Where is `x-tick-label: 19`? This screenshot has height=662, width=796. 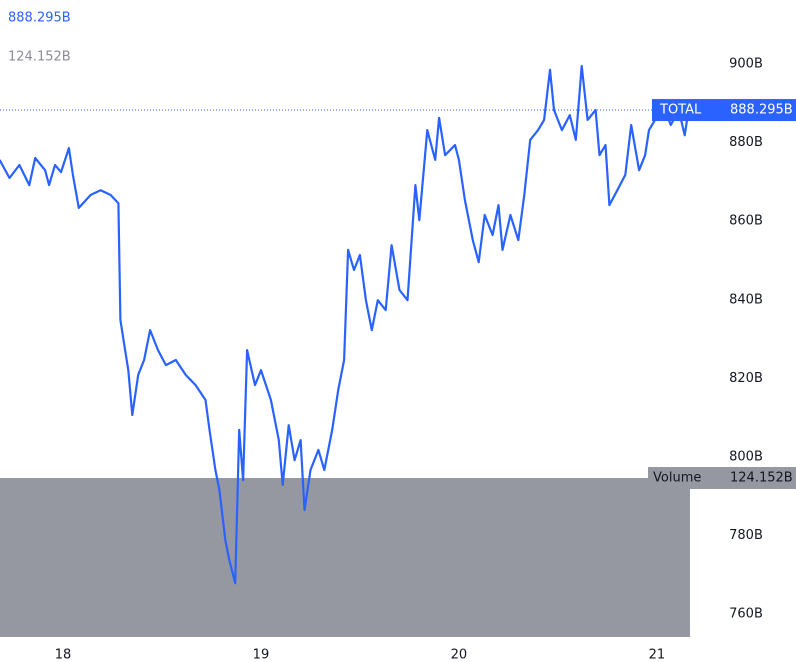 x-tick-label: 19 is located at coordinates (261, 655).